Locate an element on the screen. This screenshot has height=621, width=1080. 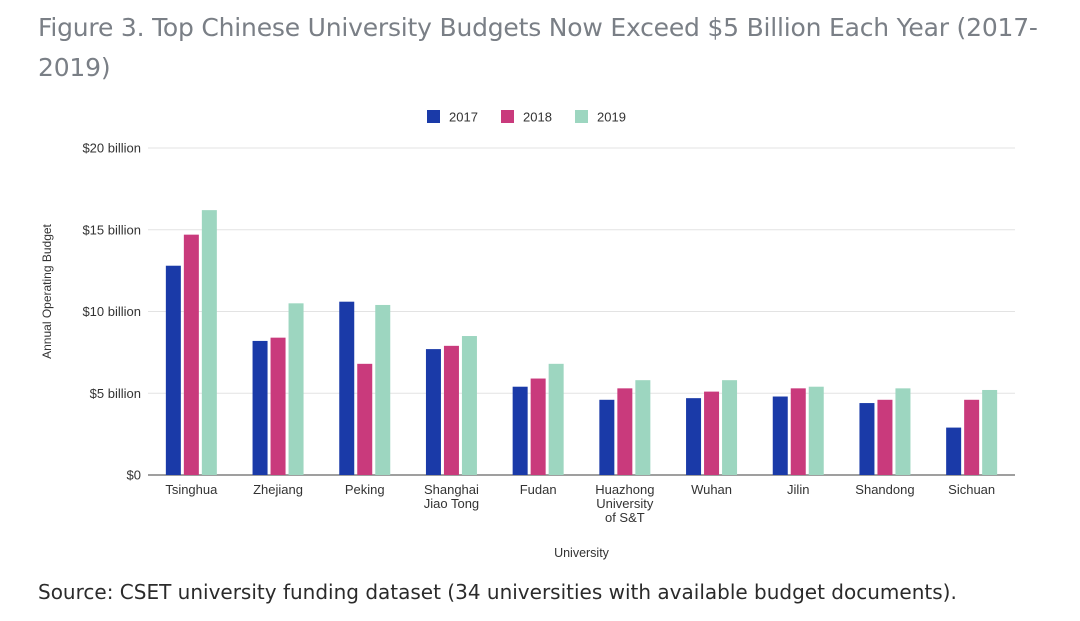
legend-label: 2019 is located at coordinates (611, 117).